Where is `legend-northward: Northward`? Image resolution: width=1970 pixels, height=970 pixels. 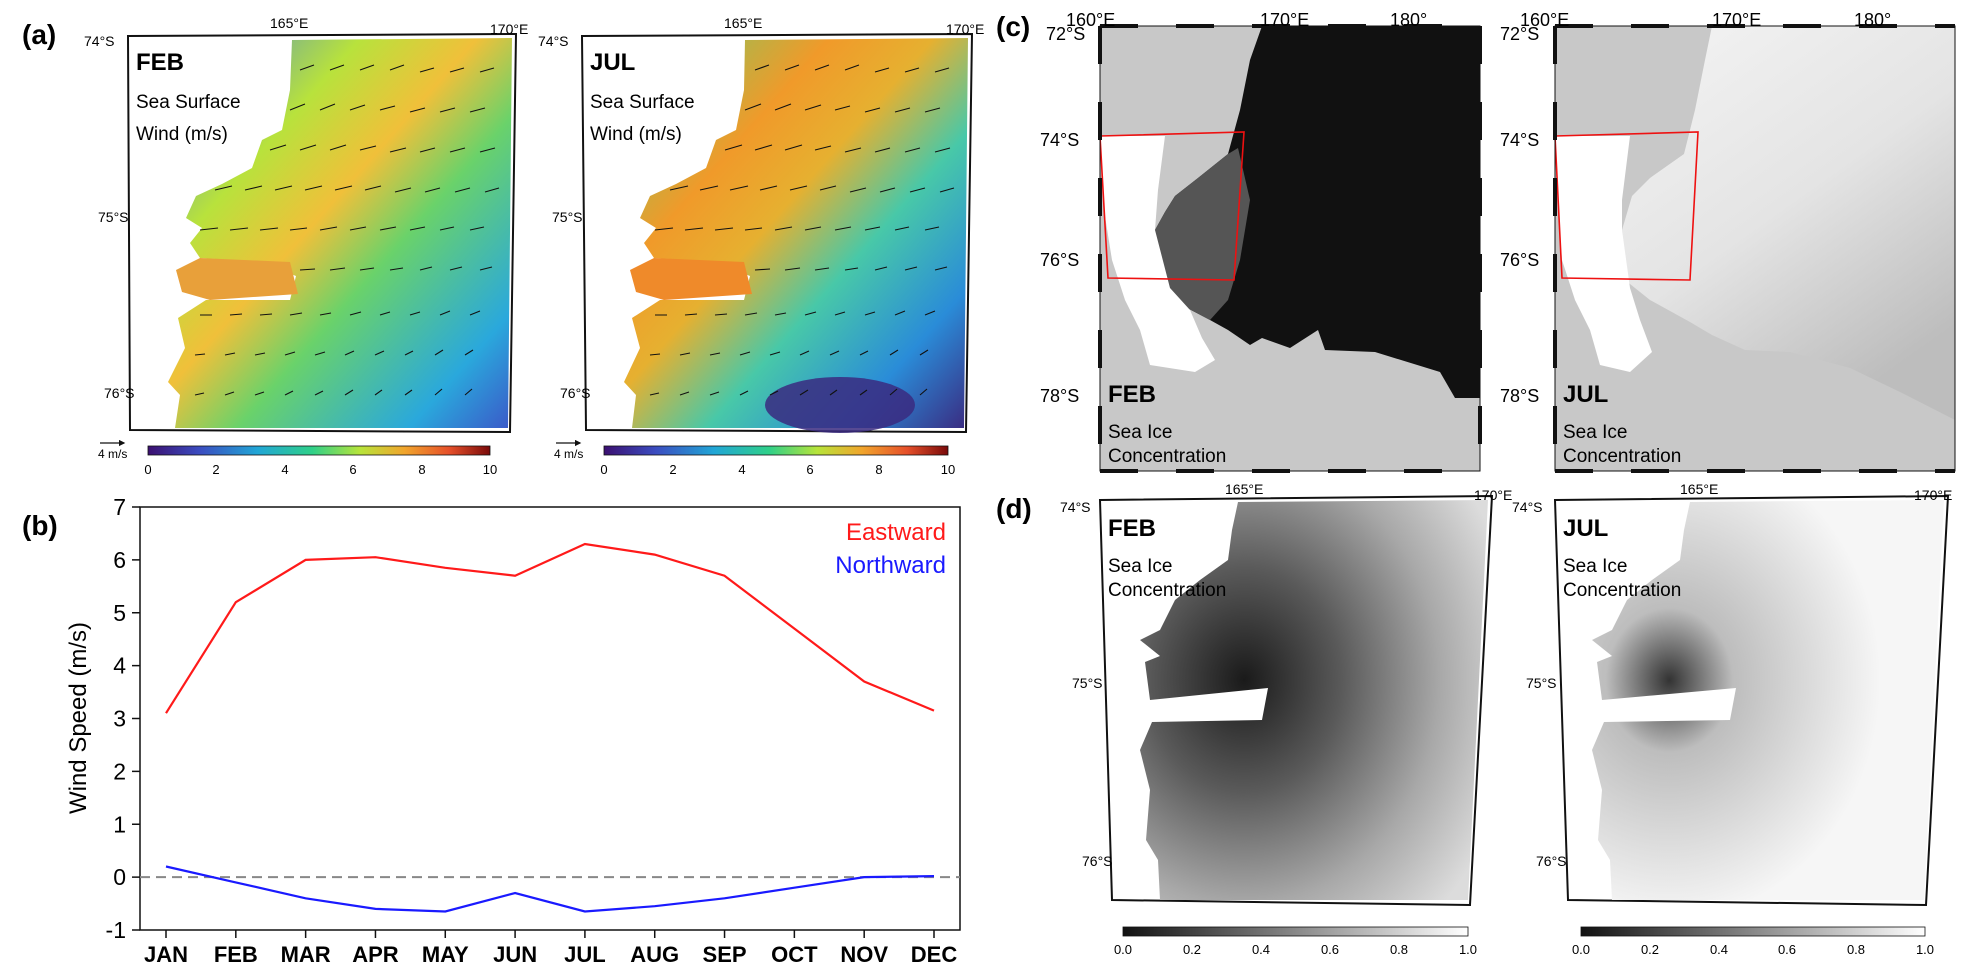 legend-northward: Northward is located at coordinates (890, 565).